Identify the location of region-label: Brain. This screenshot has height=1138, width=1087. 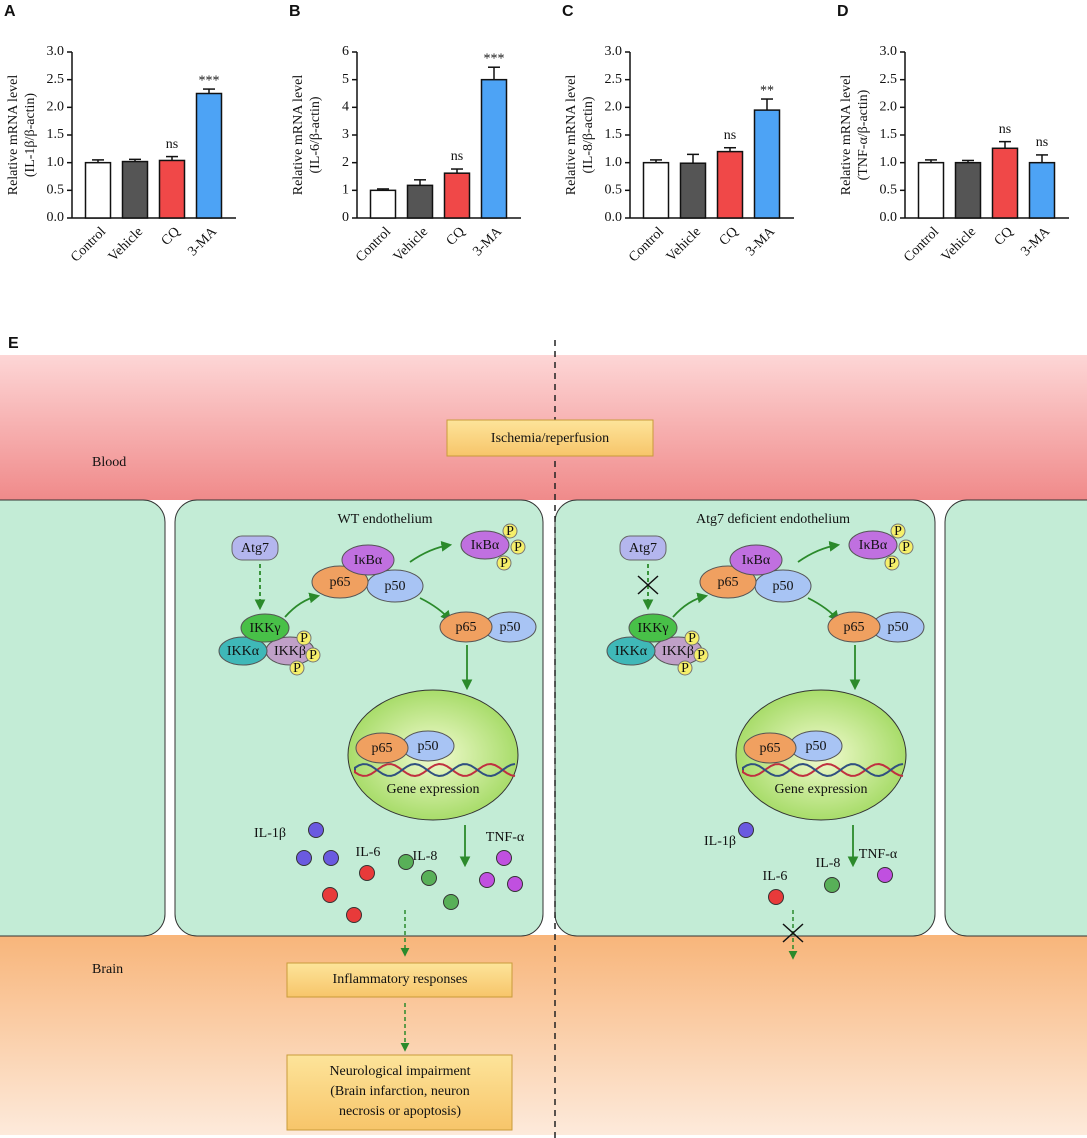
(107, 969).